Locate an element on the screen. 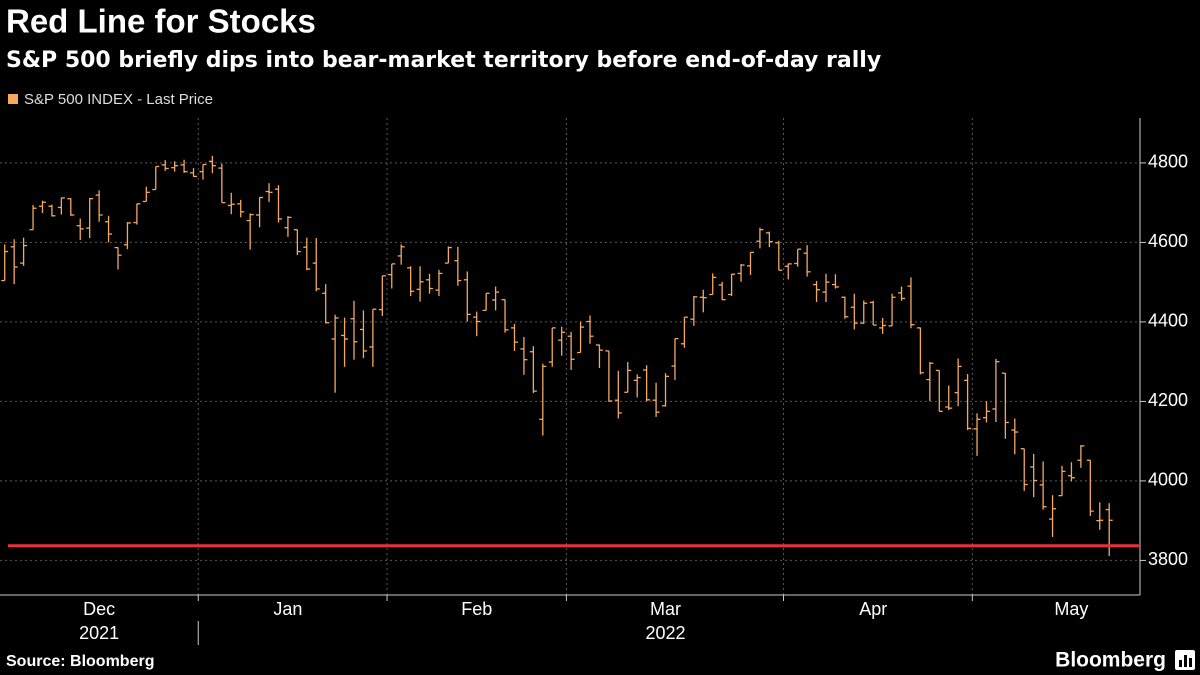 The height and width of the screenshot is (675, 1200). y-tick-label: 4000 is located at coordinates (1168, 480).